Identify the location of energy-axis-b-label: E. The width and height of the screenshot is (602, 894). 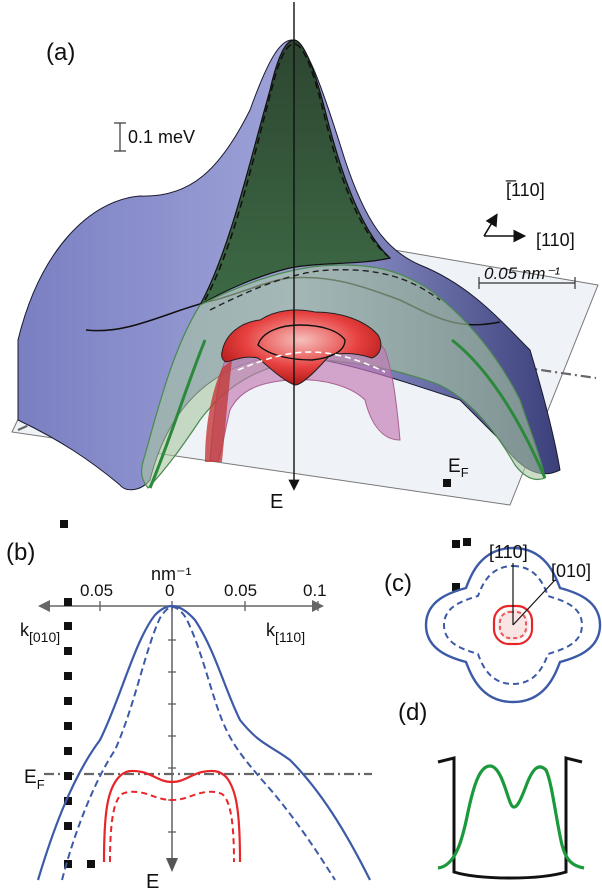
(152, 882).